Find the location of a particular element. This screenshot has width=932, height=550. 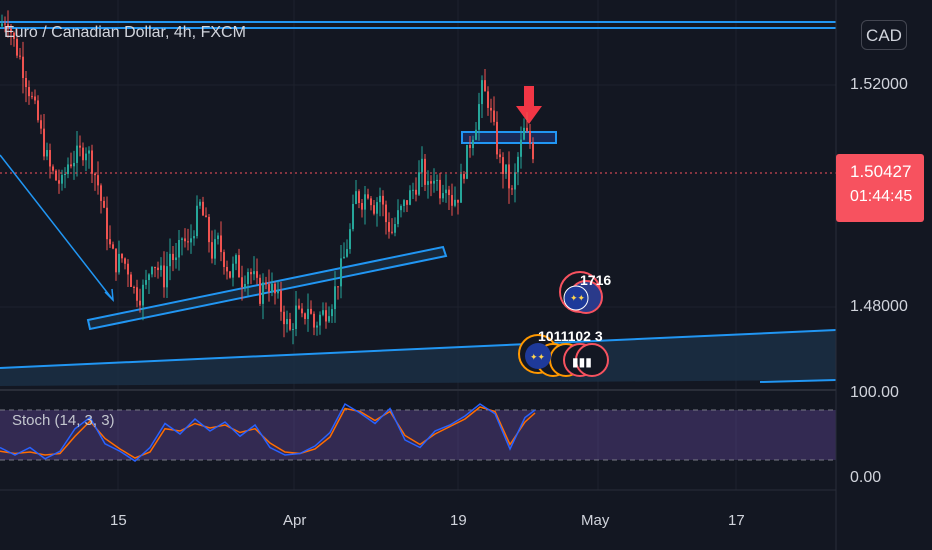

support-channel-top is located at coordinates (418, 349).